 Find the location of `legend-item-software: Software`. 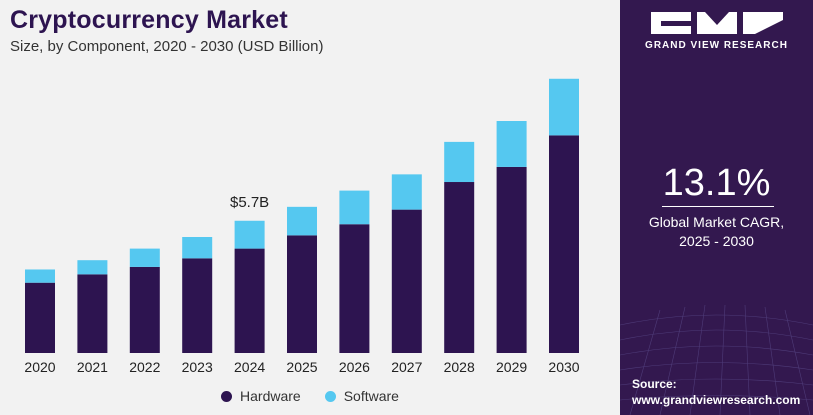

legend-item-software: Software is located at coordinates (361, 396).